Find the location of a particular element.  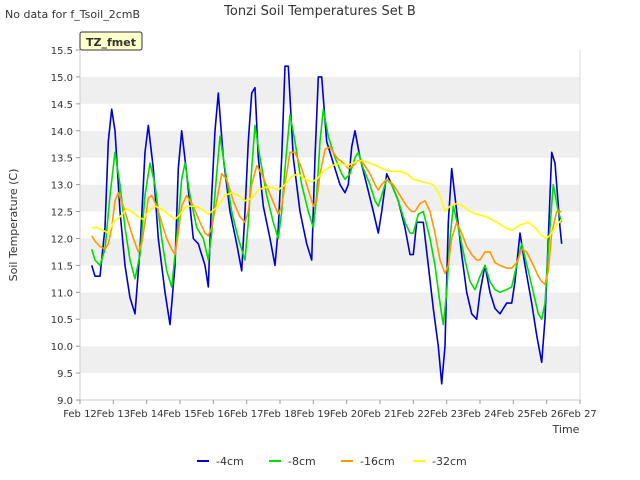

x-tick-label: Feb 27 is located at coordinates (580, 414).